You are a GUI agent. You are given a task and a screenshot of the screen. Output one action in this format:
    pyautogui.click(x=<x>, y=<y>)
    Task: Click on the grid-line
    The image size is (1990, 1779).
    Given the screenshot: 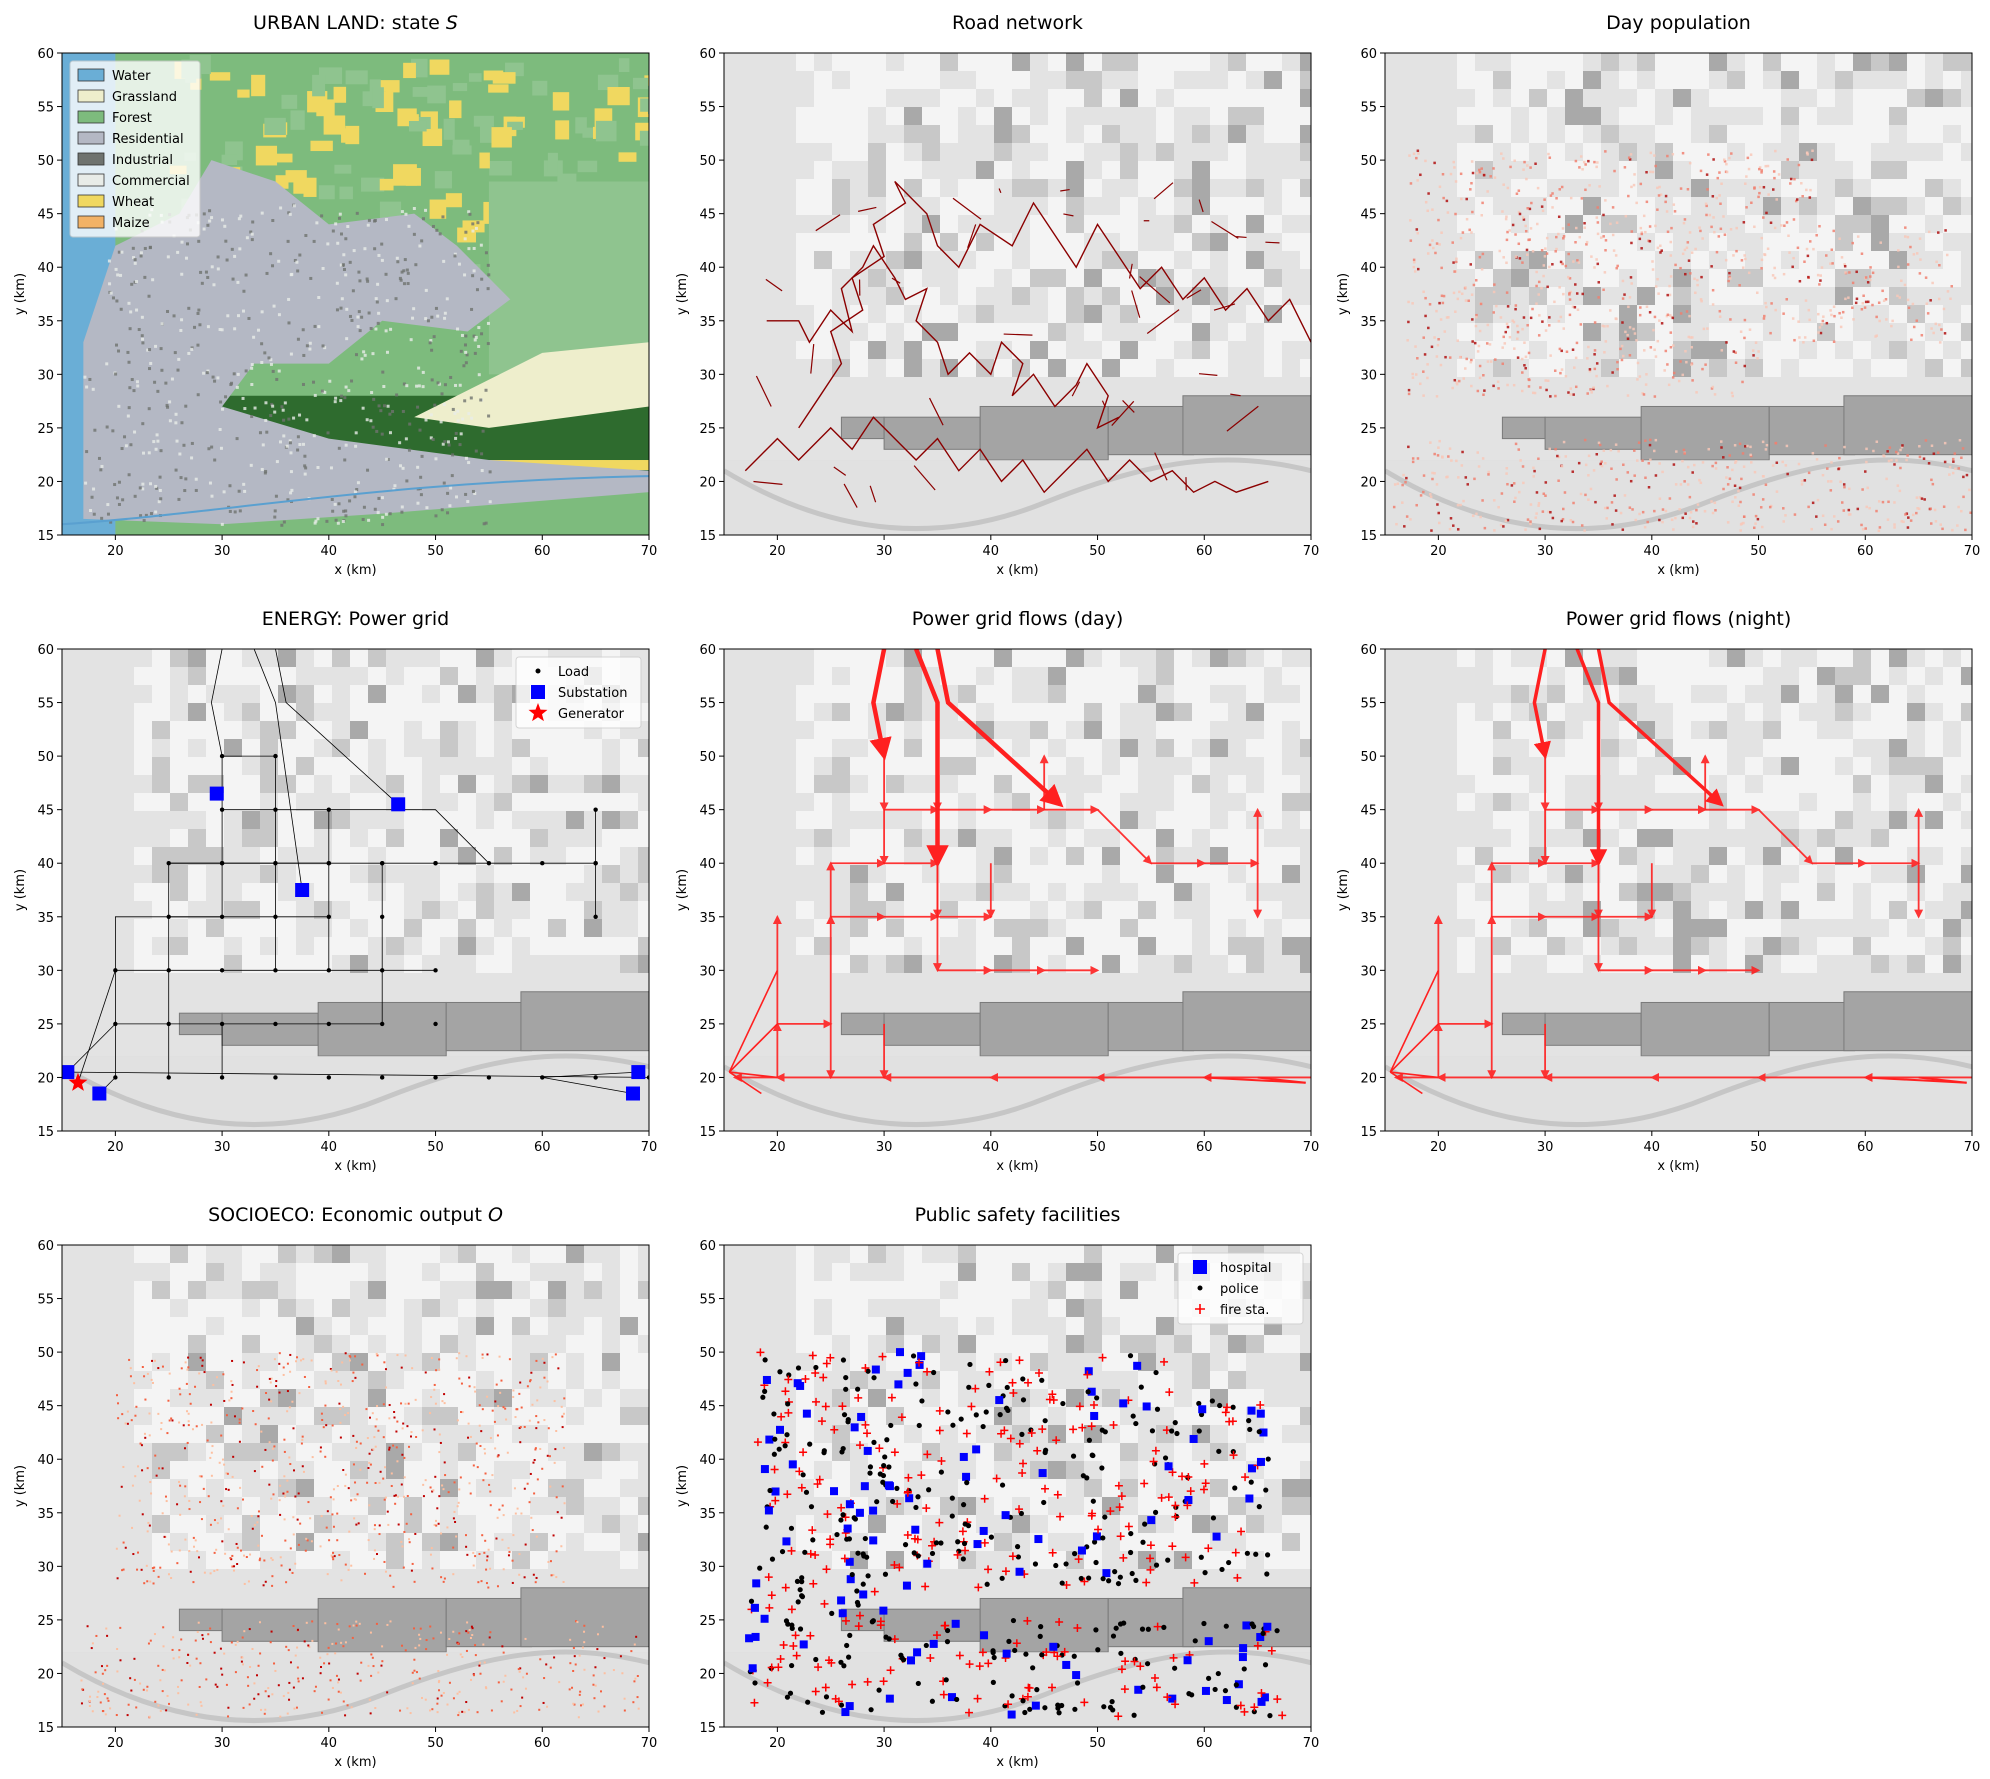 What is the action you would take?
    pyautogui.click(x=588, y=1085)
    